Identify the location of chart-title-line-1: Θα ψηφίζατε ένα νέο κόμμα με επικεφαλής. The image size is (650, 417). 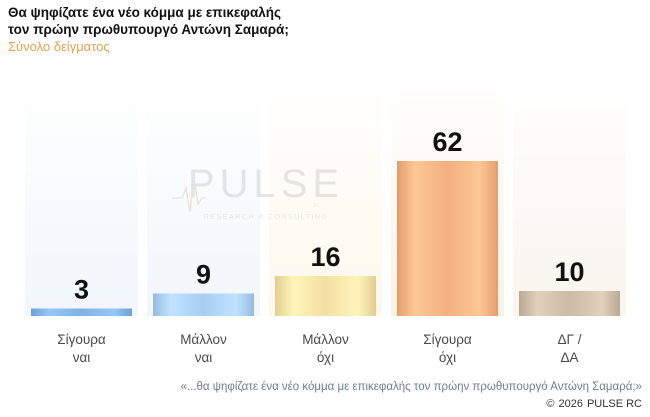
(145, 12).